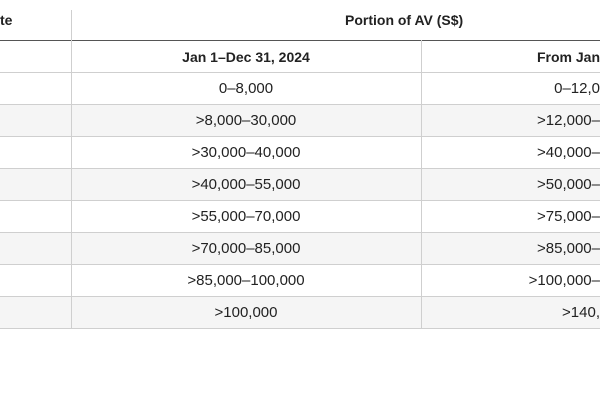  What do you see at coordinates (246, 184) in the screenshot?
I see `table-cell: >40,000–55,000` at bounding box center [246, 184].